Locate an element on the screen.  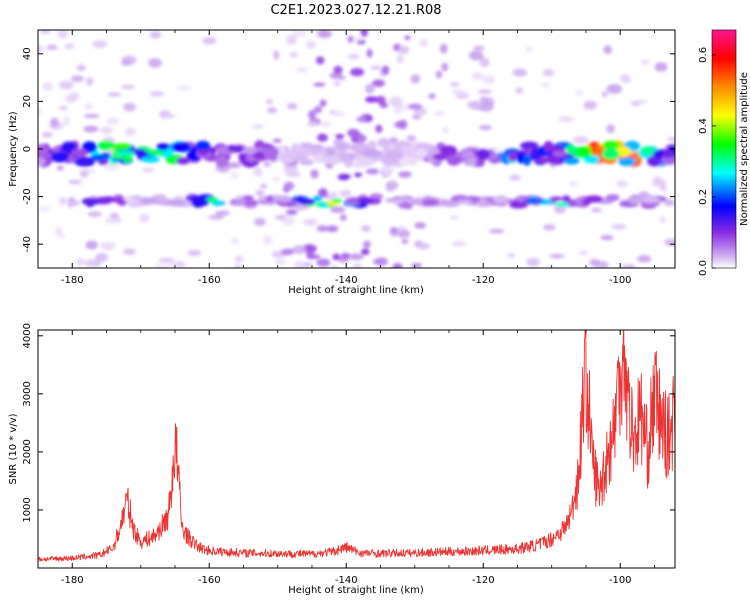
colorbar-frame is located at coordinates (724, 149).